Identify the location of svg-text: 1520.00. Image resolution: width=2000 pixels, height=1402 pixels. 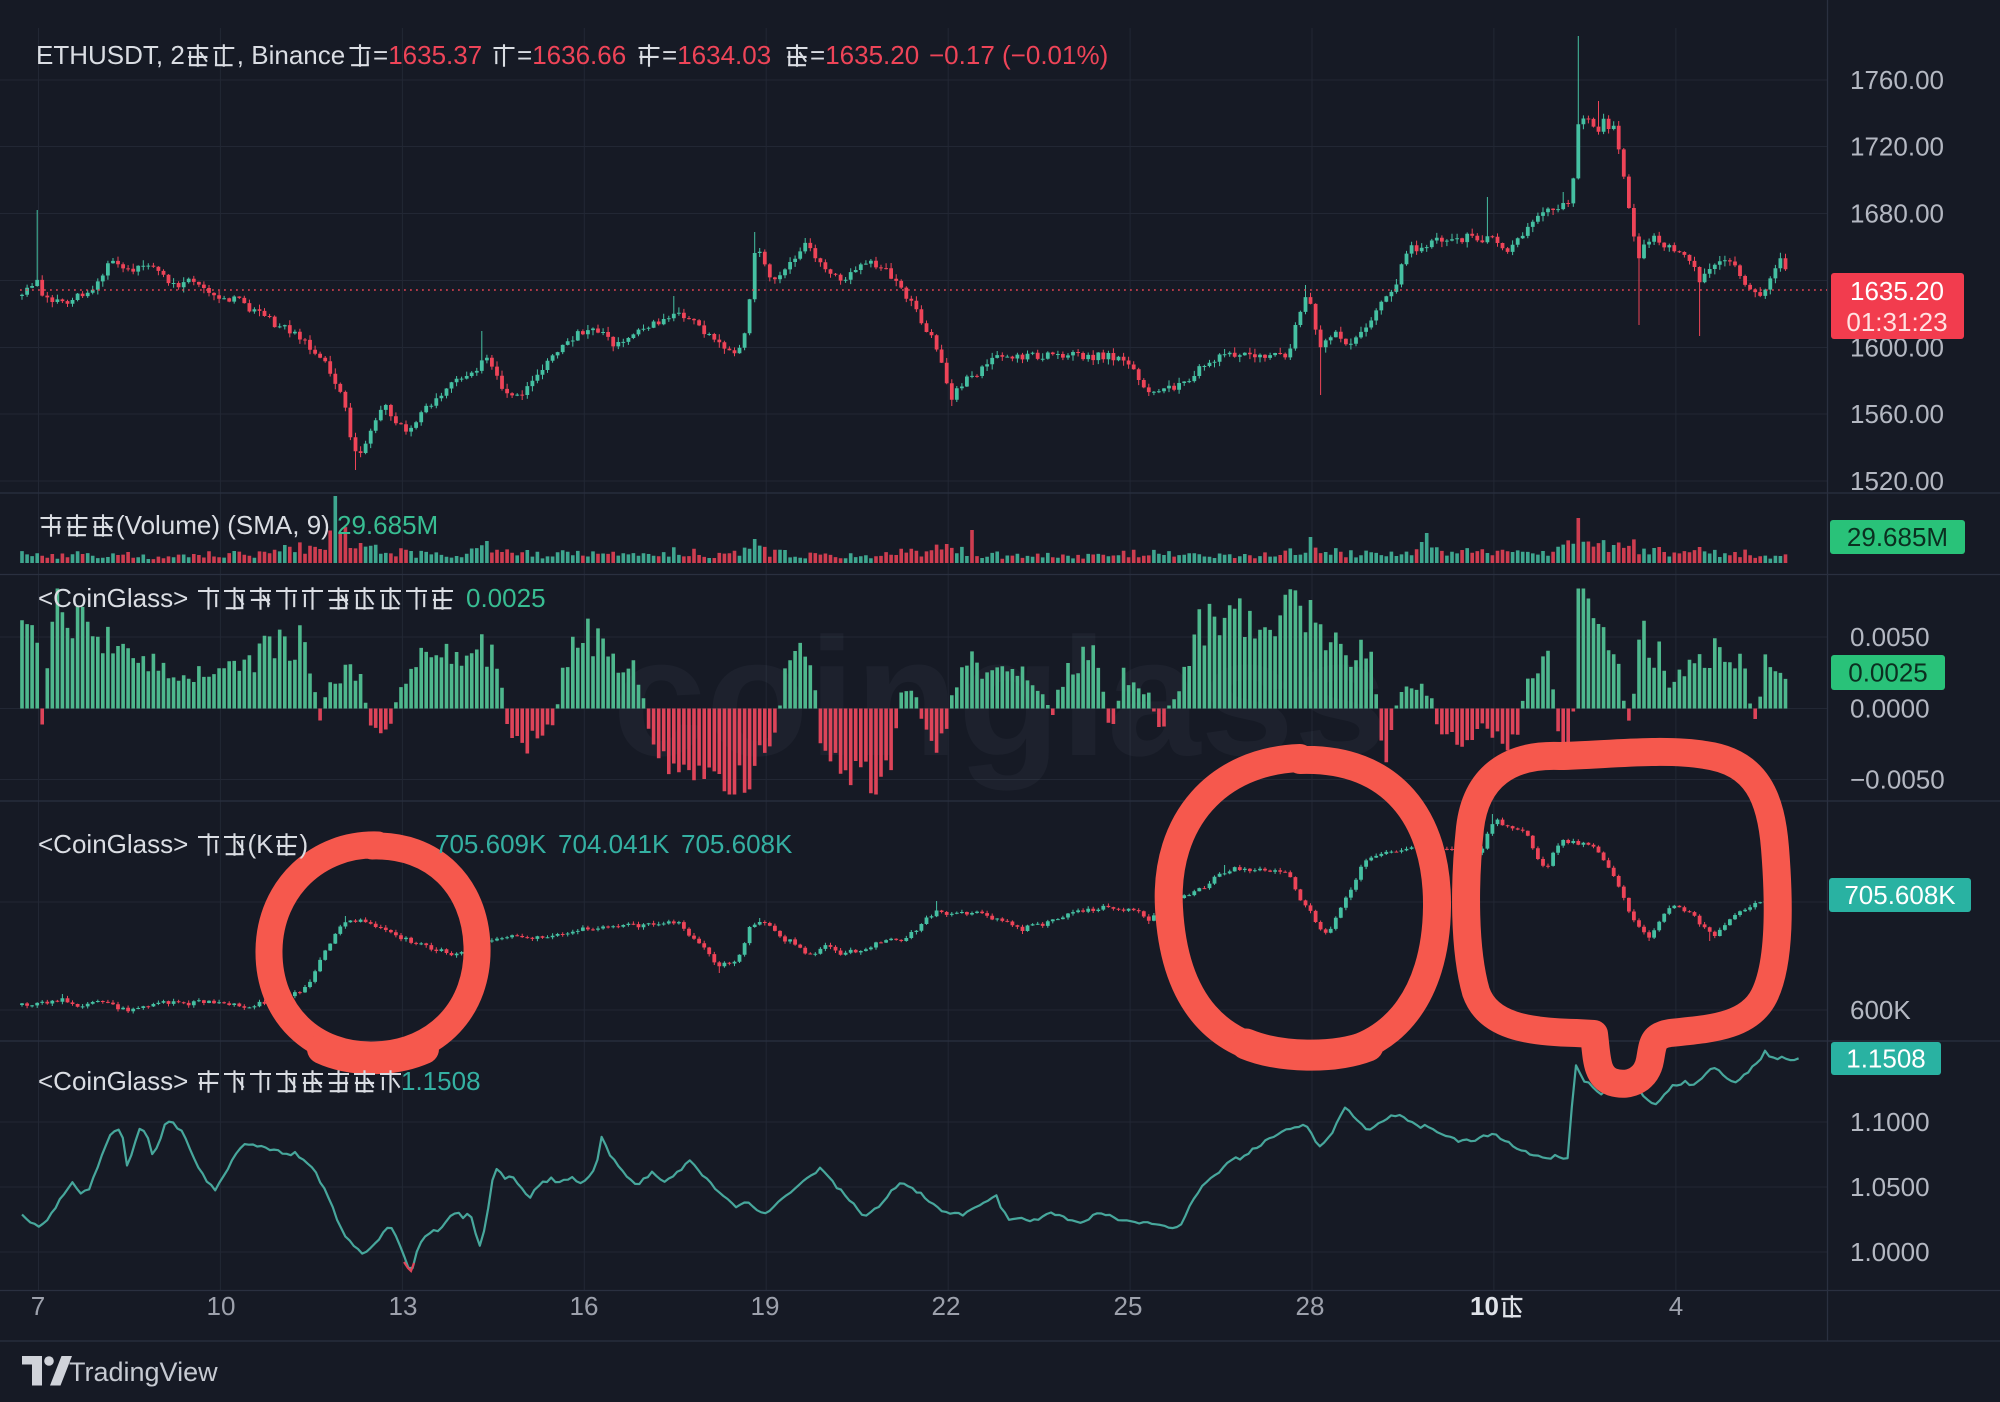
(1897, 481).